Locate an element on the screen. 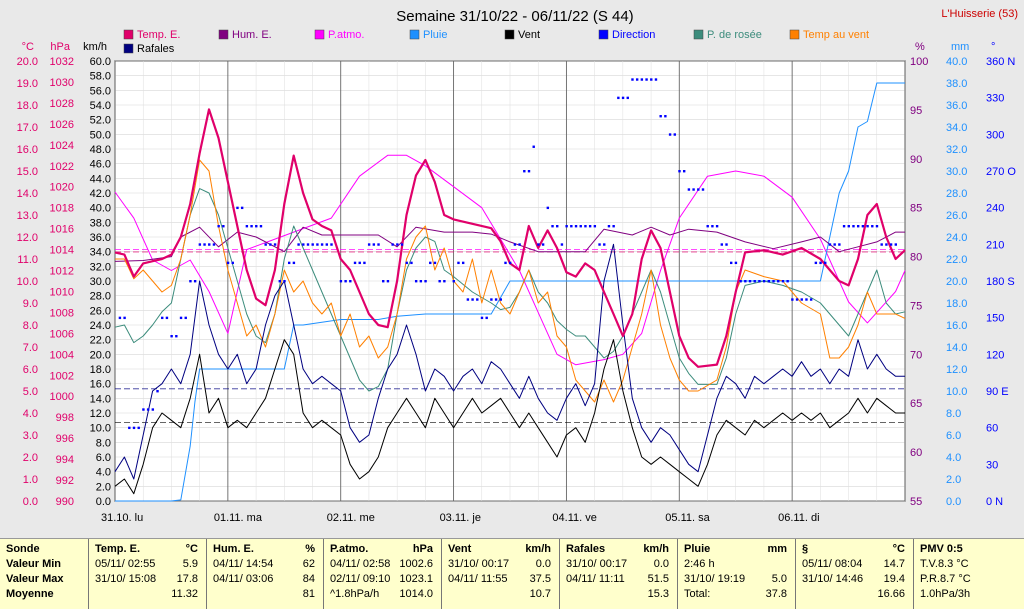  stats-min: 31/10/ 00:17 0.0 is located at coordinates (619, 564).